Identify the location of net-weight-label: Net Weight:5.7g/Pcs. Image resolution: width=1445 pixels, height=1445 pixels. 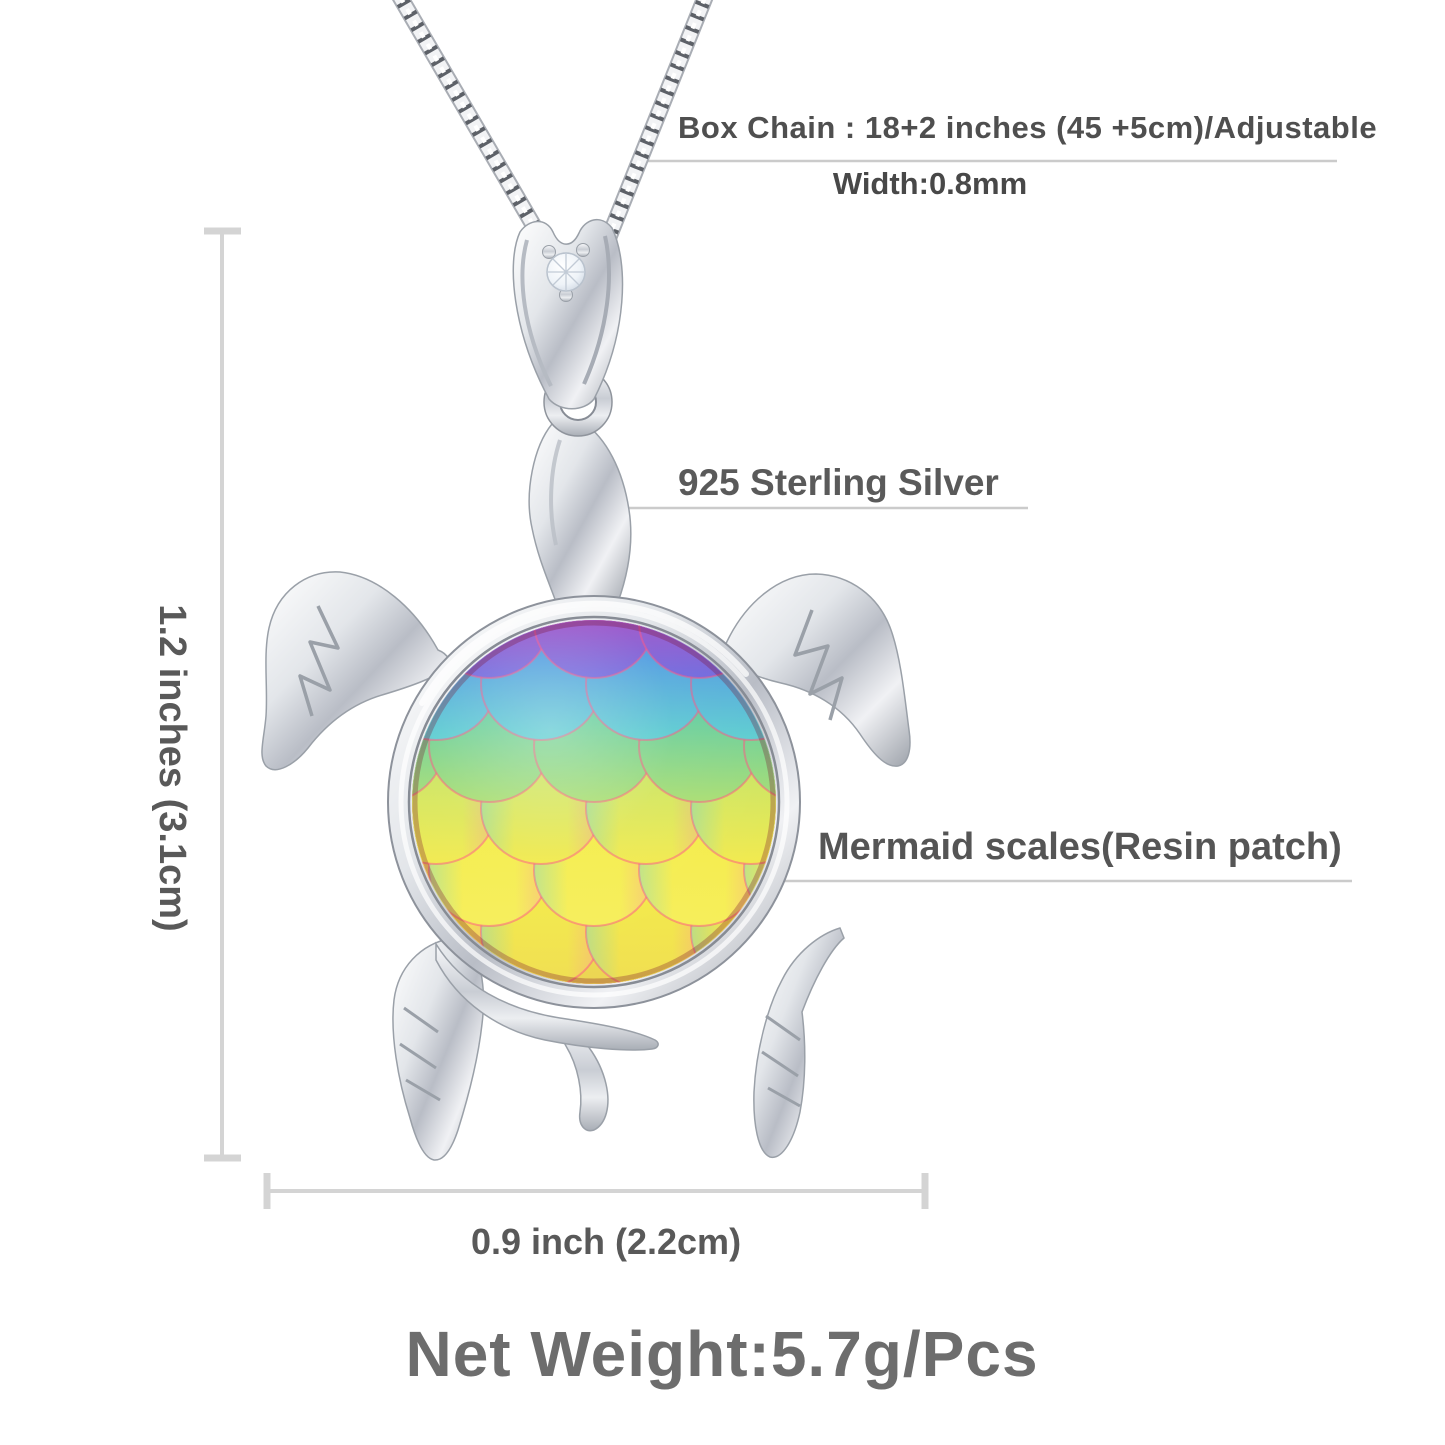
(722, 1354).